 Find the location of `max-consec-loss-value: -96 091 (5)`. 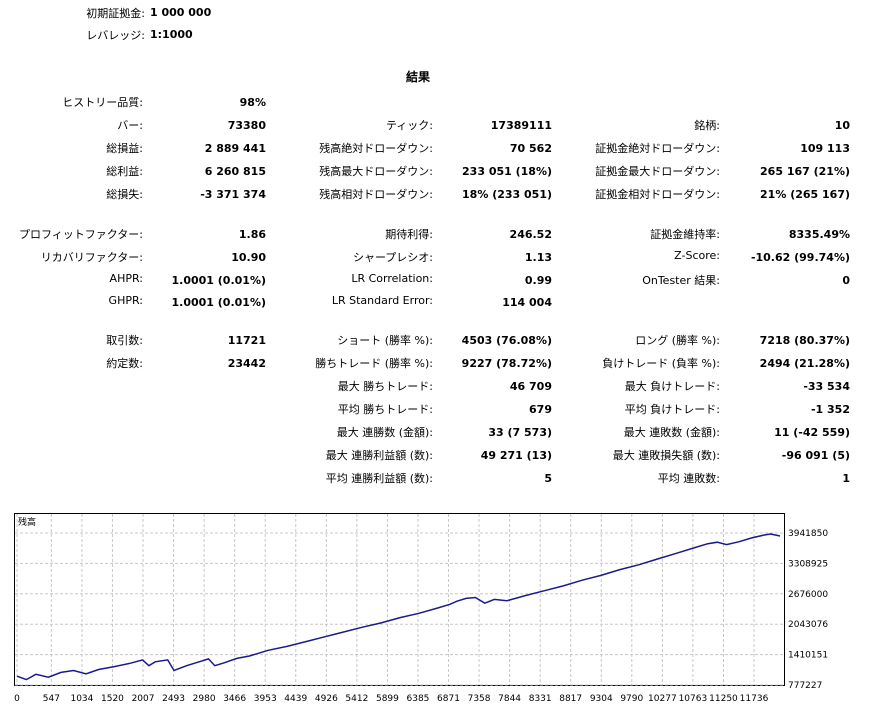

max-consec-loss-value: -96 091 (5) is located at coordinates (815, 455).